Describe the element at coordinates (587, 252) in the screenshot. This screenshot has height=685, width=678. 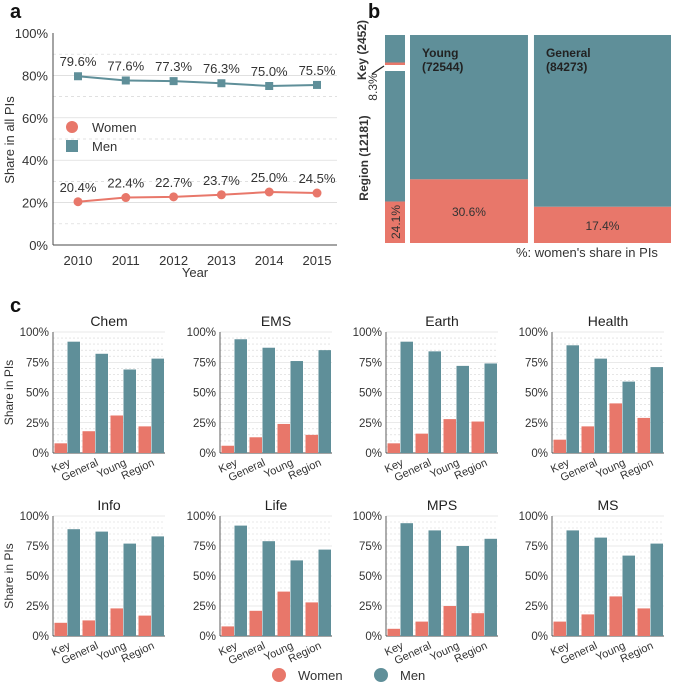
I see `mosaic-caption: %: women's share in PIs` at that location.